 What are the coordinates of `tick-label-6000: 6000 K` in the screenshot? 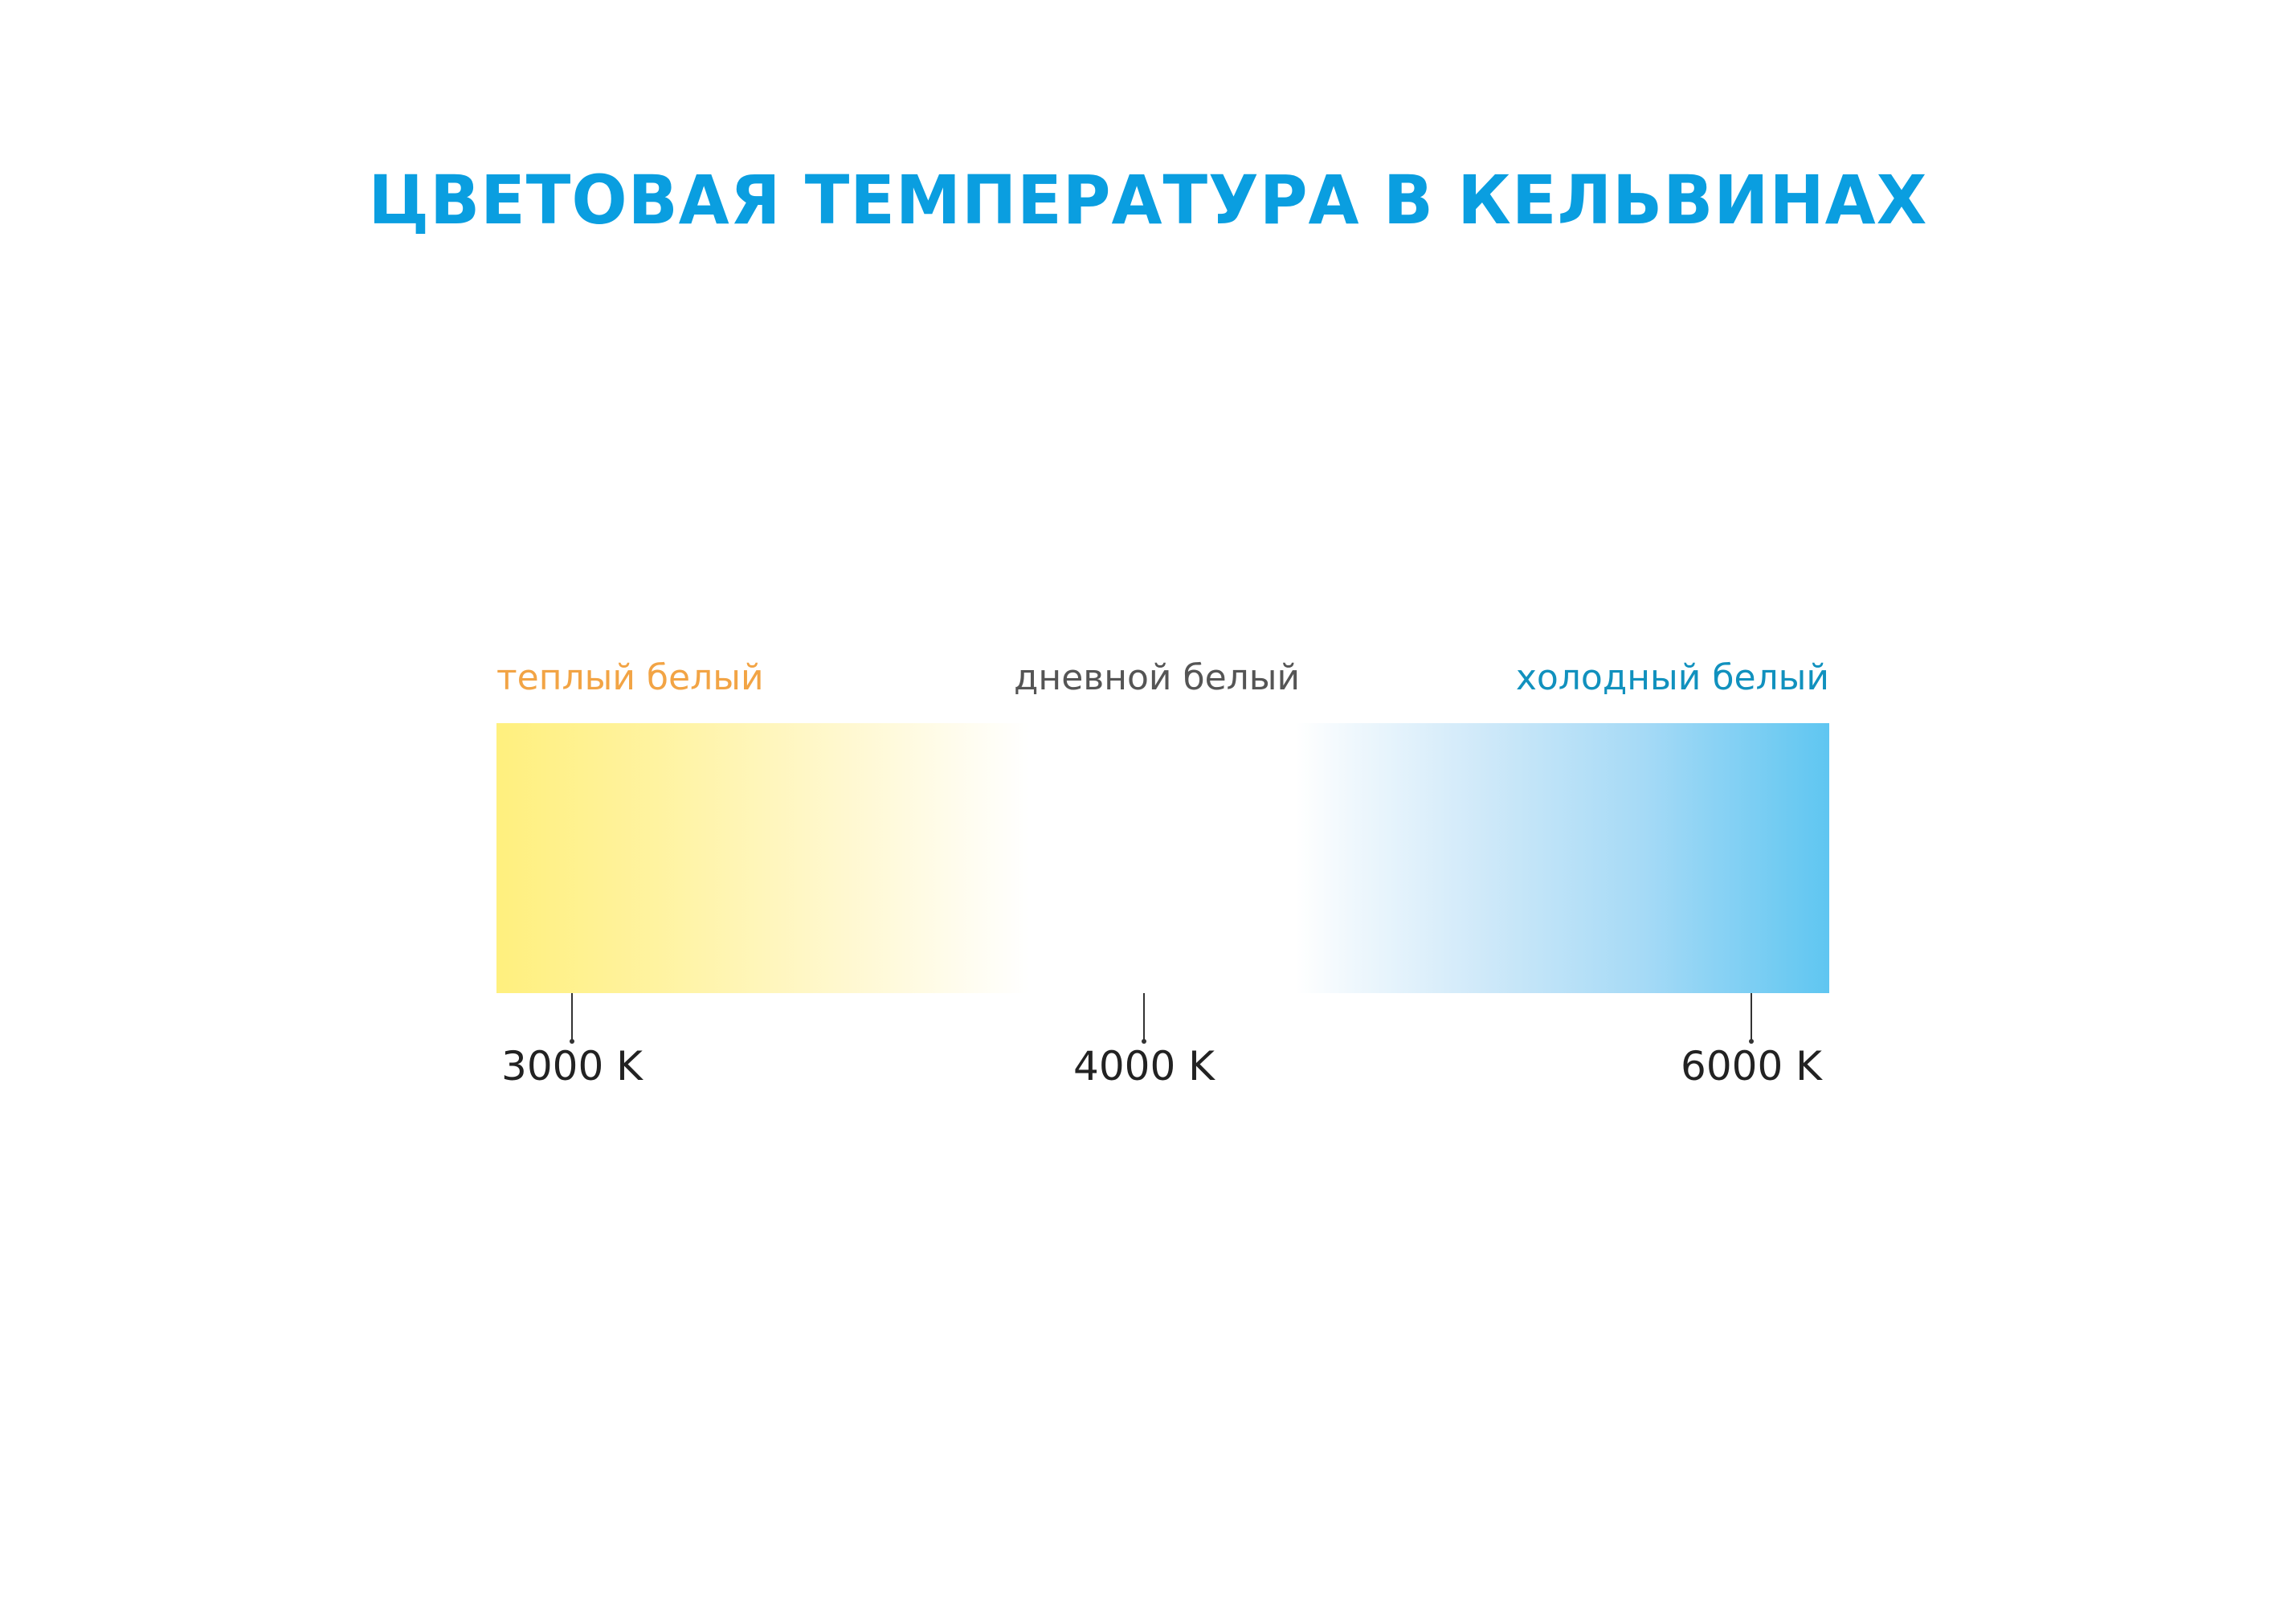 It's located at (1751, 1066).